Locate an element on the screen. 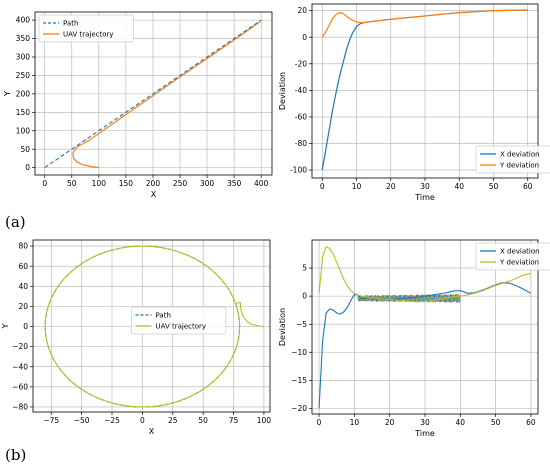 The image size is (550, 468). y-tick-label: −40 is located at coordinates (20, 366).